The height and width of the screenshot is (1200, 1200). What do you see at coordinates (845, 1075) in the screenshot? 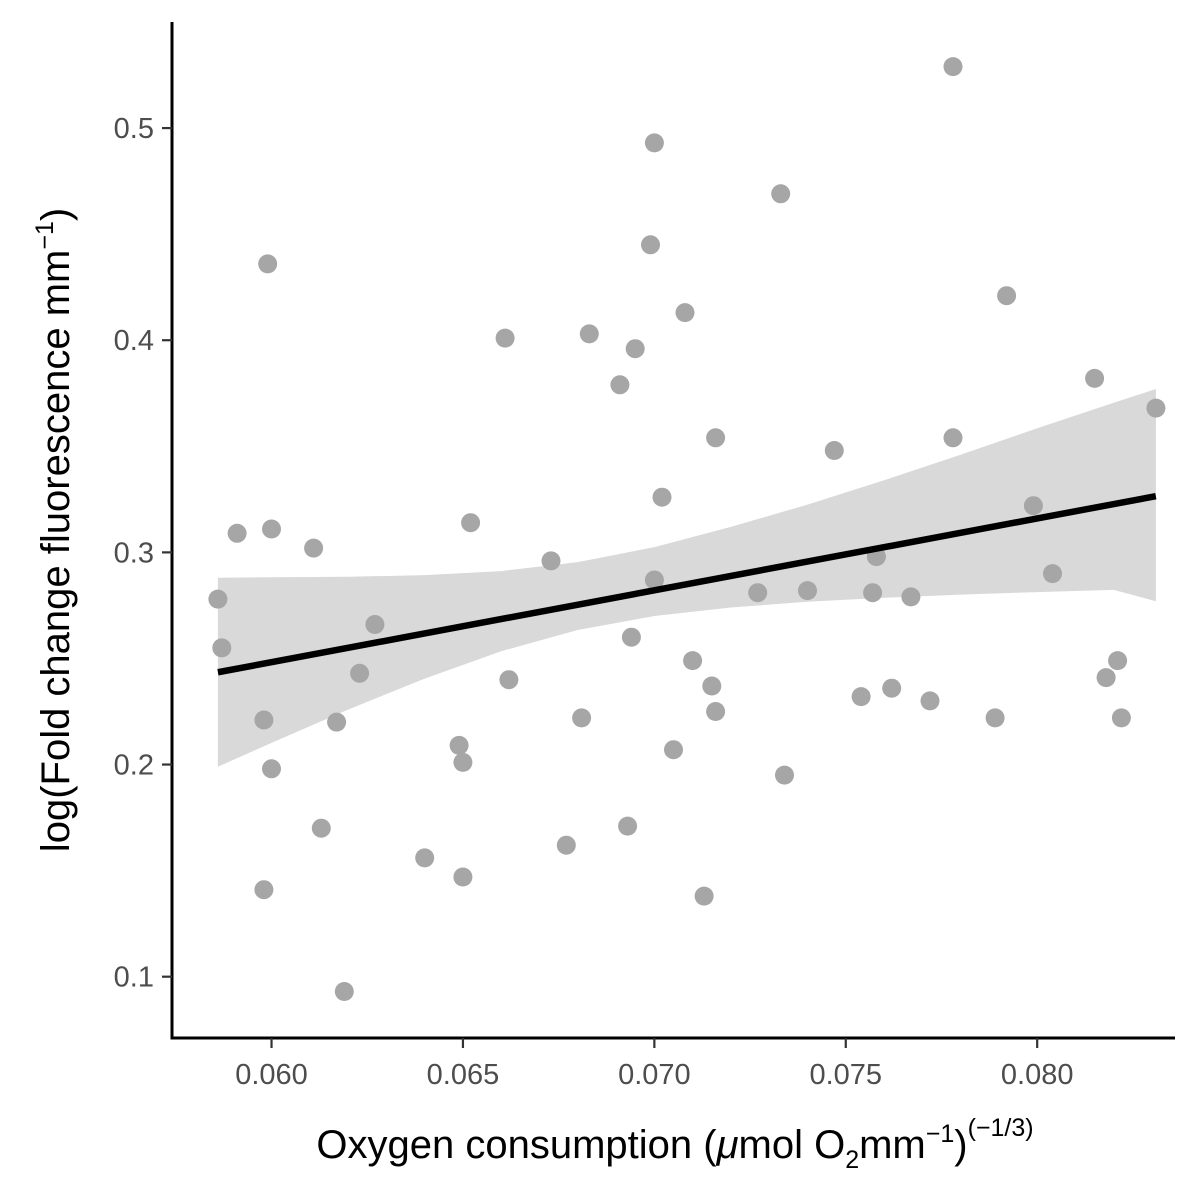
I see `x-tick-label-4: 0.075` at bounding box center [845, 1075].